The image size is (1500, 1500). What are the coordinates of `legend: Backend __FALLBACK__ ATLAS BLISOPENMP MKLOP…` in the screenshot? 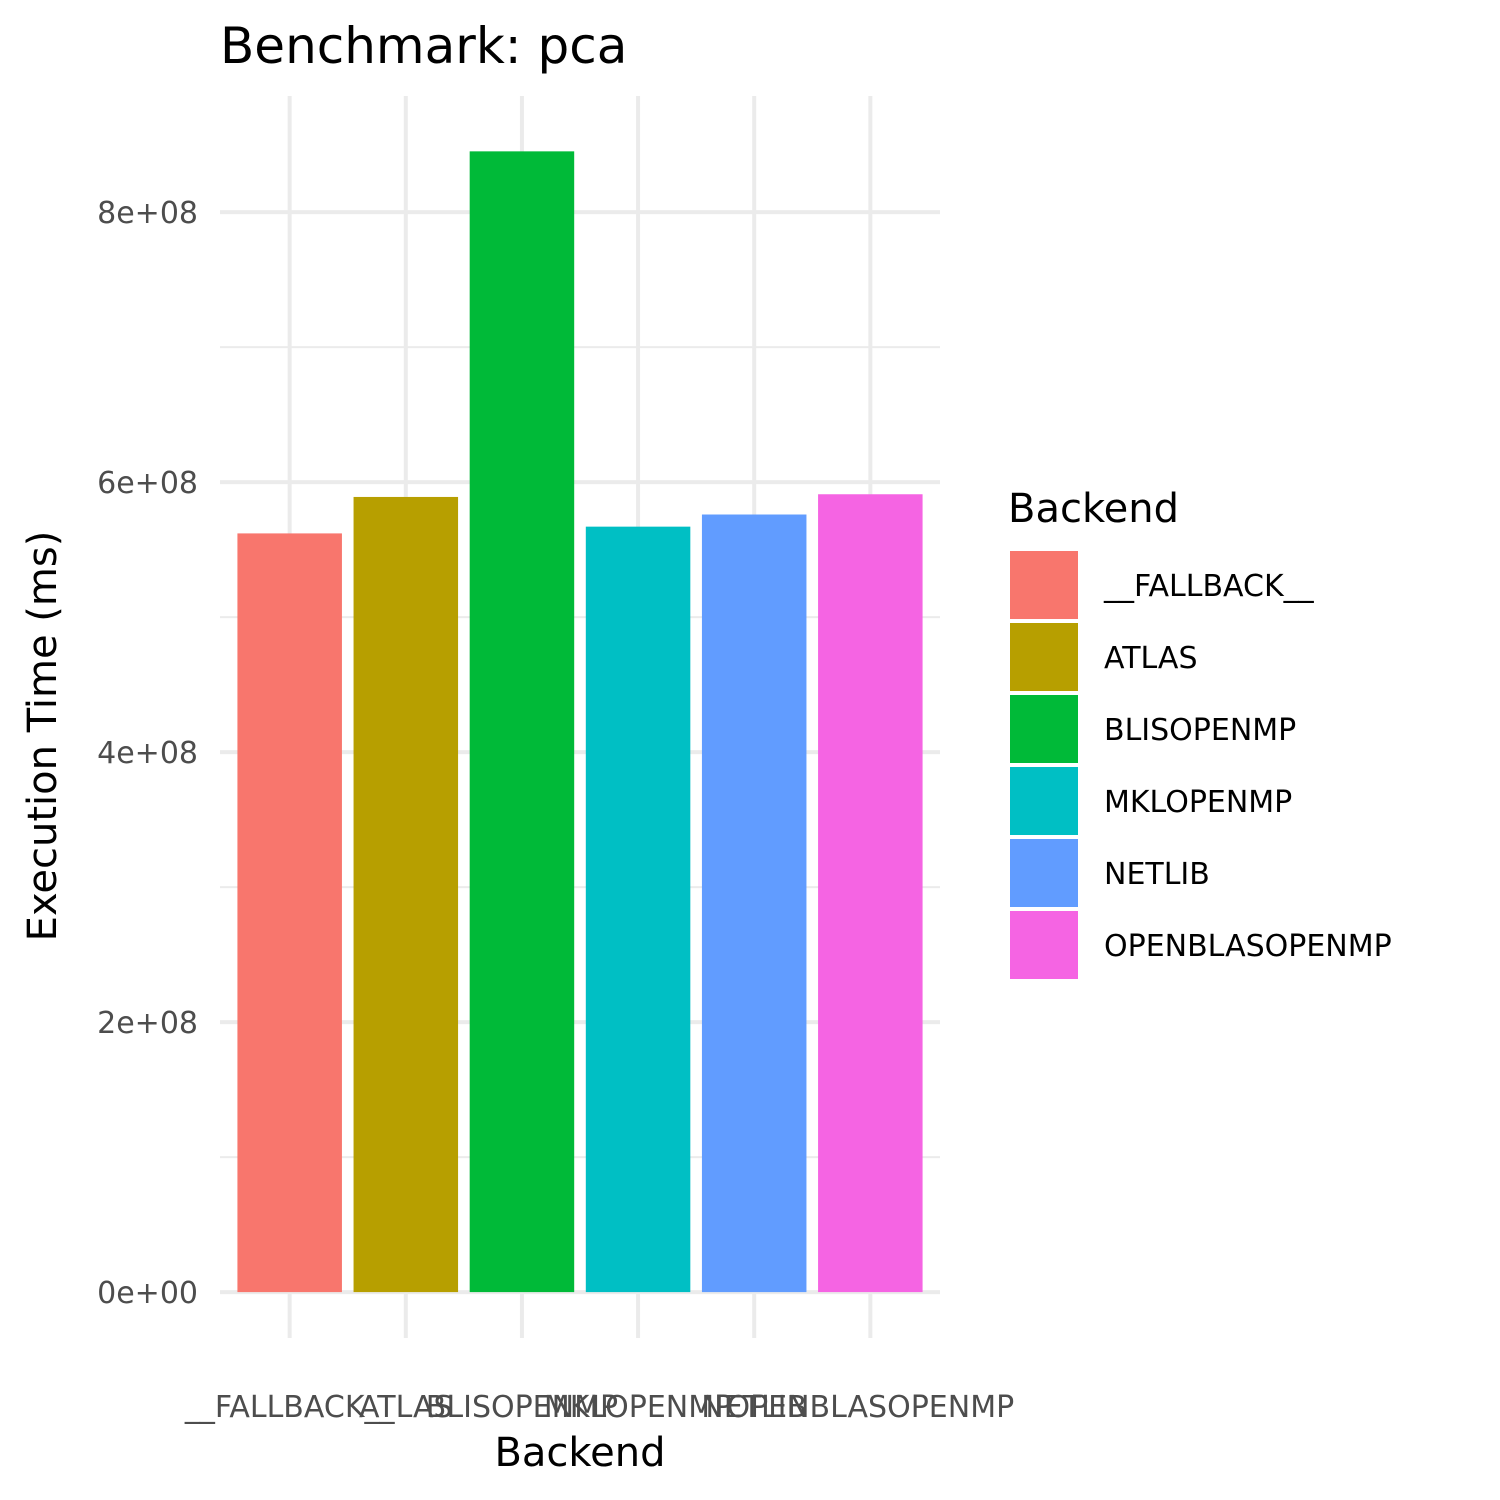 It's located at (1200, 732).